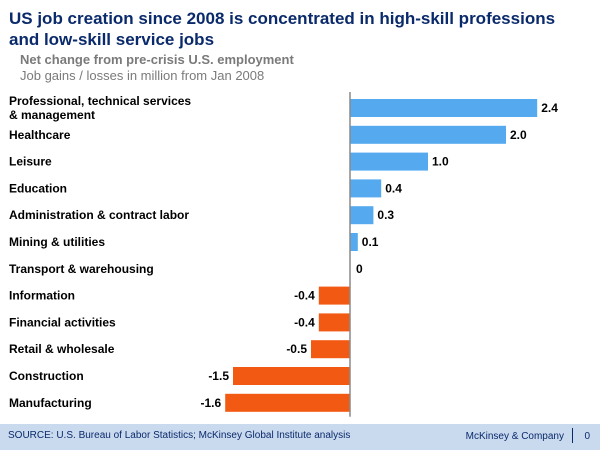  Describe the element at coordinates (393, 188) in the screenshot. I see `value-label: 0.4` at that location.